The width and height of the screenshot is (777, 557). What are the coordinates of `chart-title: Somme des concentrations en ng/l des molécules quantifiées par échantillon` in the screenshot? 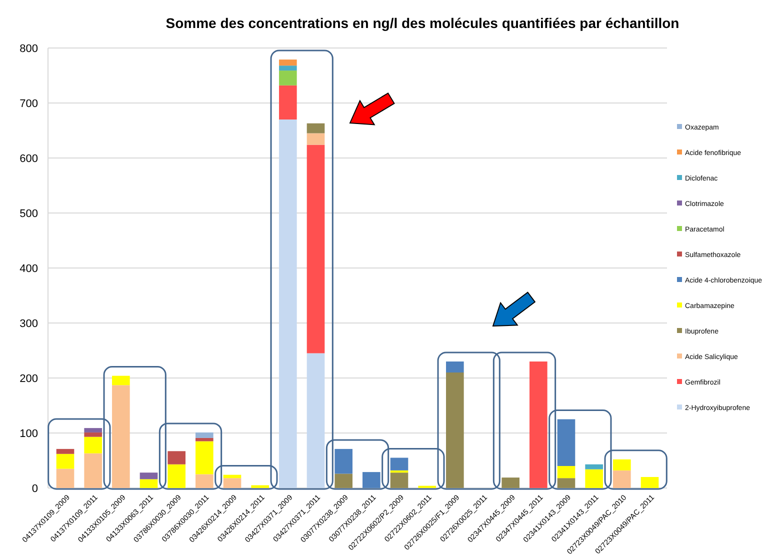 It's located at (423, 23).